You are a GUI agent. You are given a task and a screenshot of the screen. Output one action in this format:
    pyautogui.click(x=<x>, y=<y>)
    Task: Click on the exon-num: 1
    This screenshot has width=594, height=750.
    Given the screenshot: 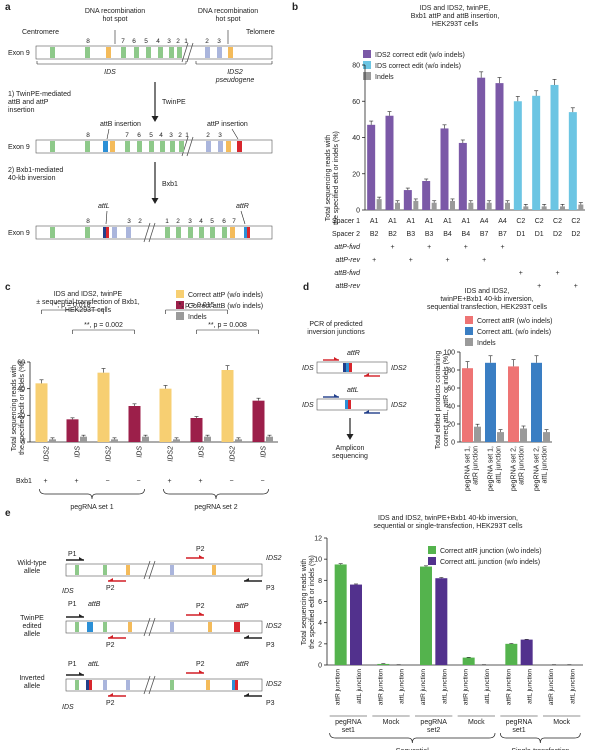 What is the action you would take?
    pyautogui.click(x=186, y=41)
    